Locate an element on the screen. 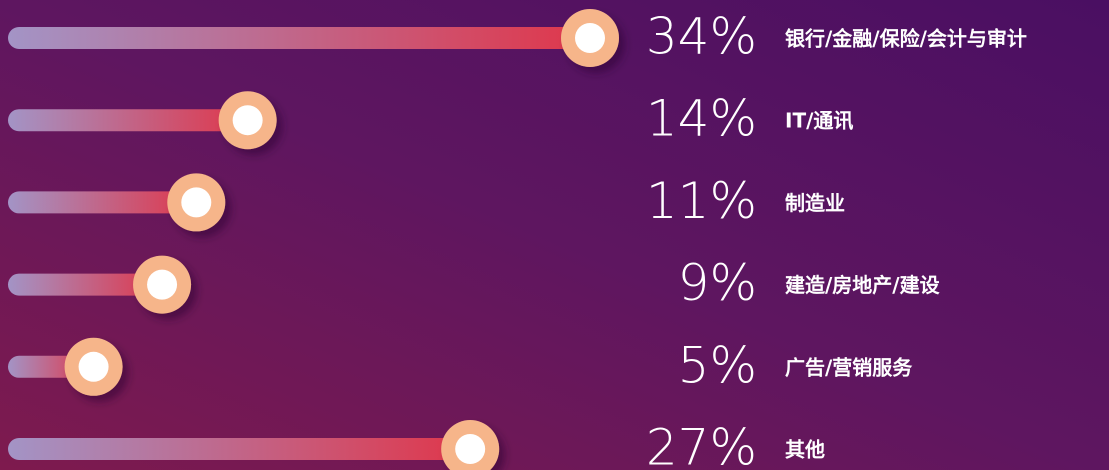 The width and height of the screenshot is (1109, 470). category-label: 建造/房地产/建设 is located at coordinates (862, 285).